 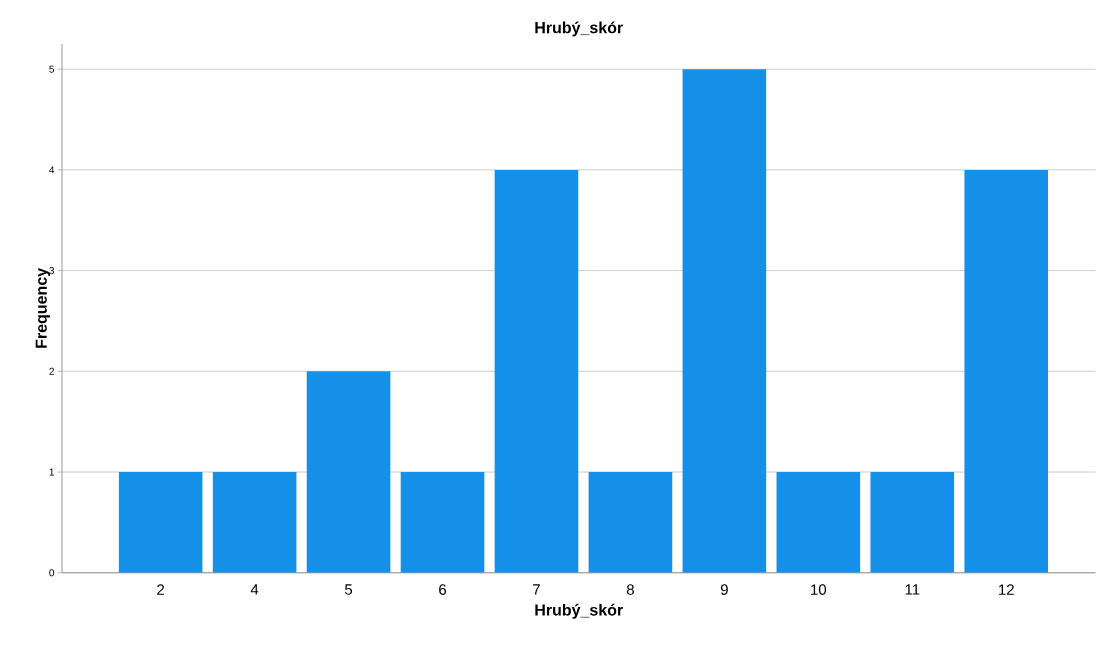 I want to click on y-tick-label: 1, so click(x=51, y=472).